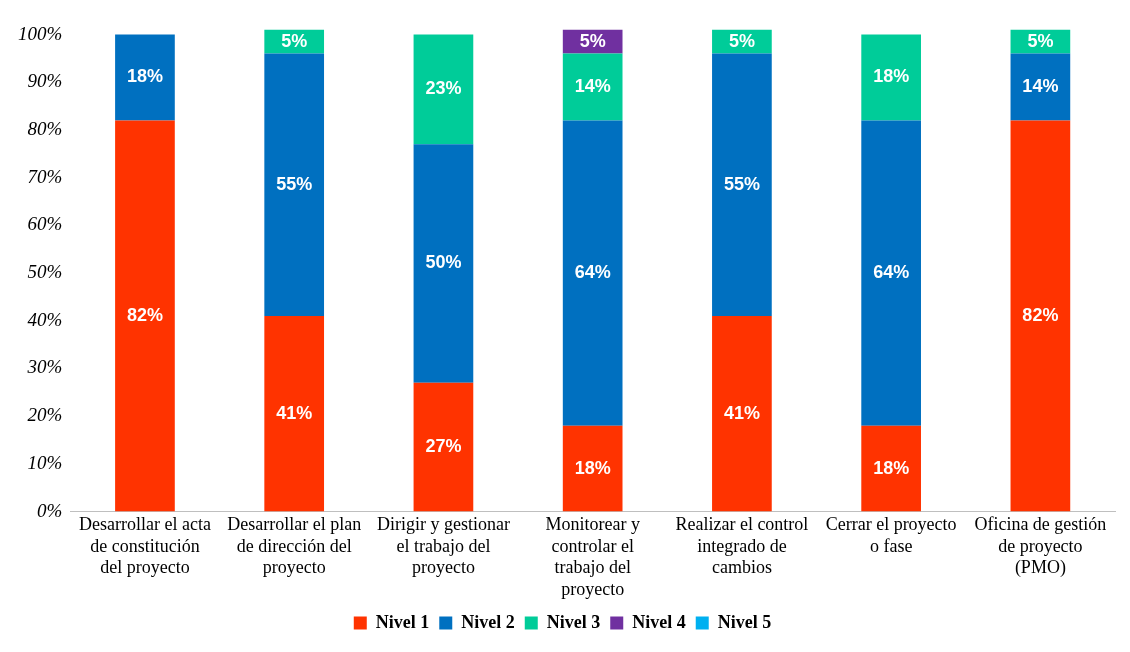 This screenshot has height=652, width=1130. I want to click on legend-label: Nivel 3, so click(573, 621).